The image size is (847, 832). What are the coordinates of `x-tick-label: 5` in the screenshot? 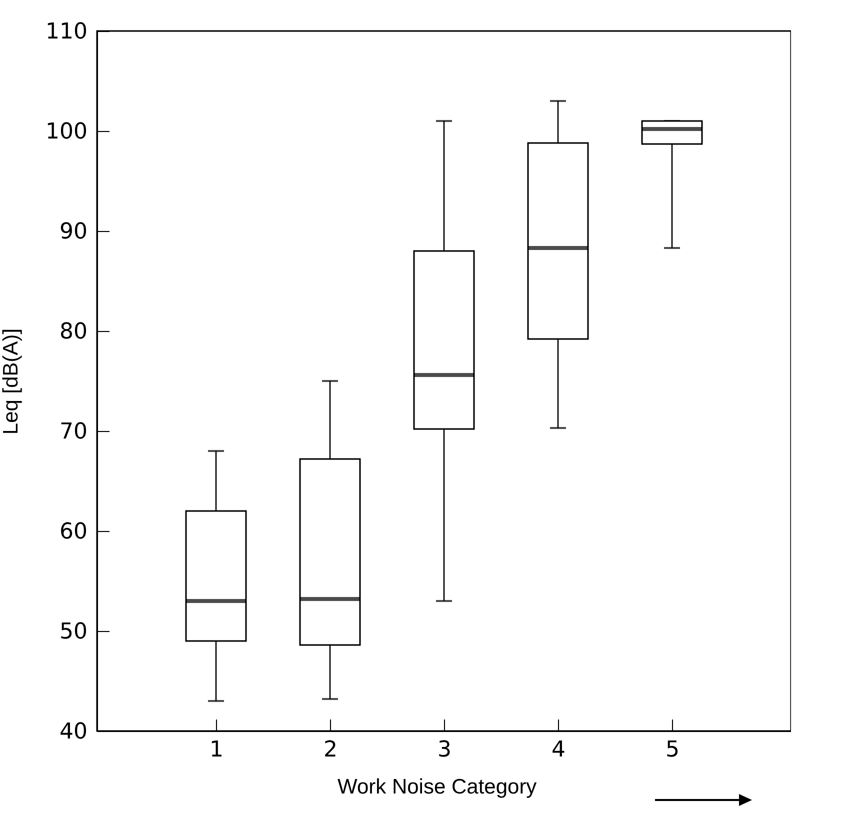 It's located at (673, 750).